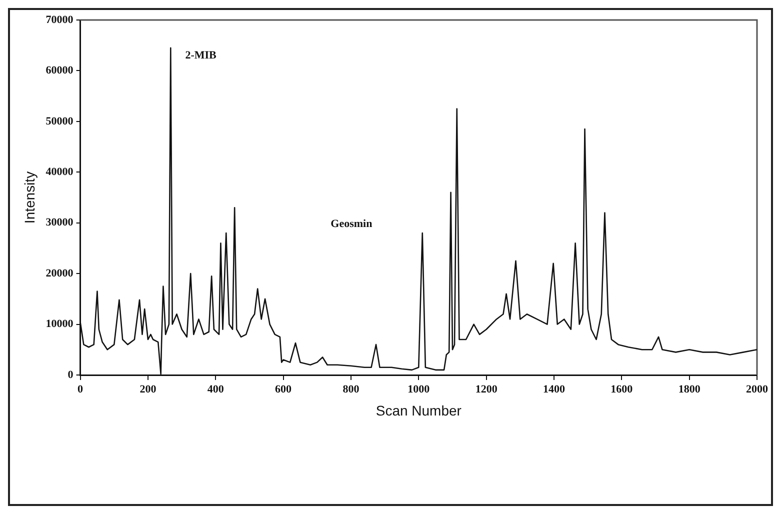  I want to click on x-tick-label: 400, so click(215, 389).